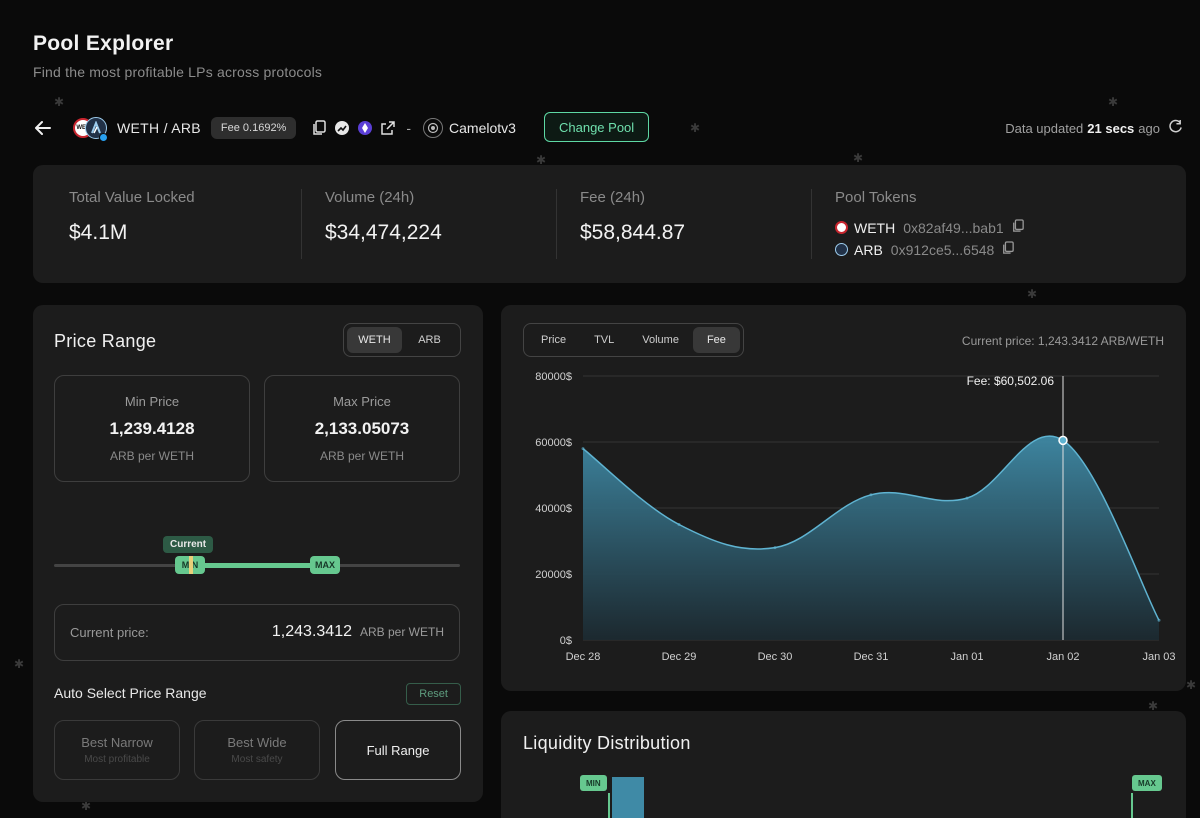 Image resolution: width=1200 pixels, height=818 pixels. I want to click on fee-area-fill, so click(871, 538).